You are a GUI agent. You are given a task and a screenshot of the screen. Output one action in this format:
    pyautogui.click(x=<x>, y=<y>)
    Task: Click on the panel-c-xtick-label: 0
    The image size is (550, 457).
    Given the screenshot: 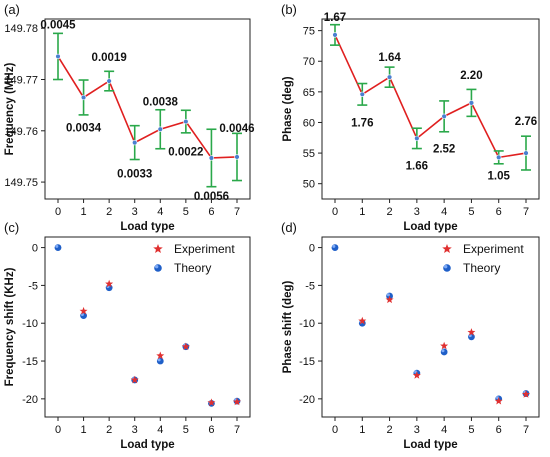 What is the action you would take?
    pyautogui.click(x=58, y=430)
    